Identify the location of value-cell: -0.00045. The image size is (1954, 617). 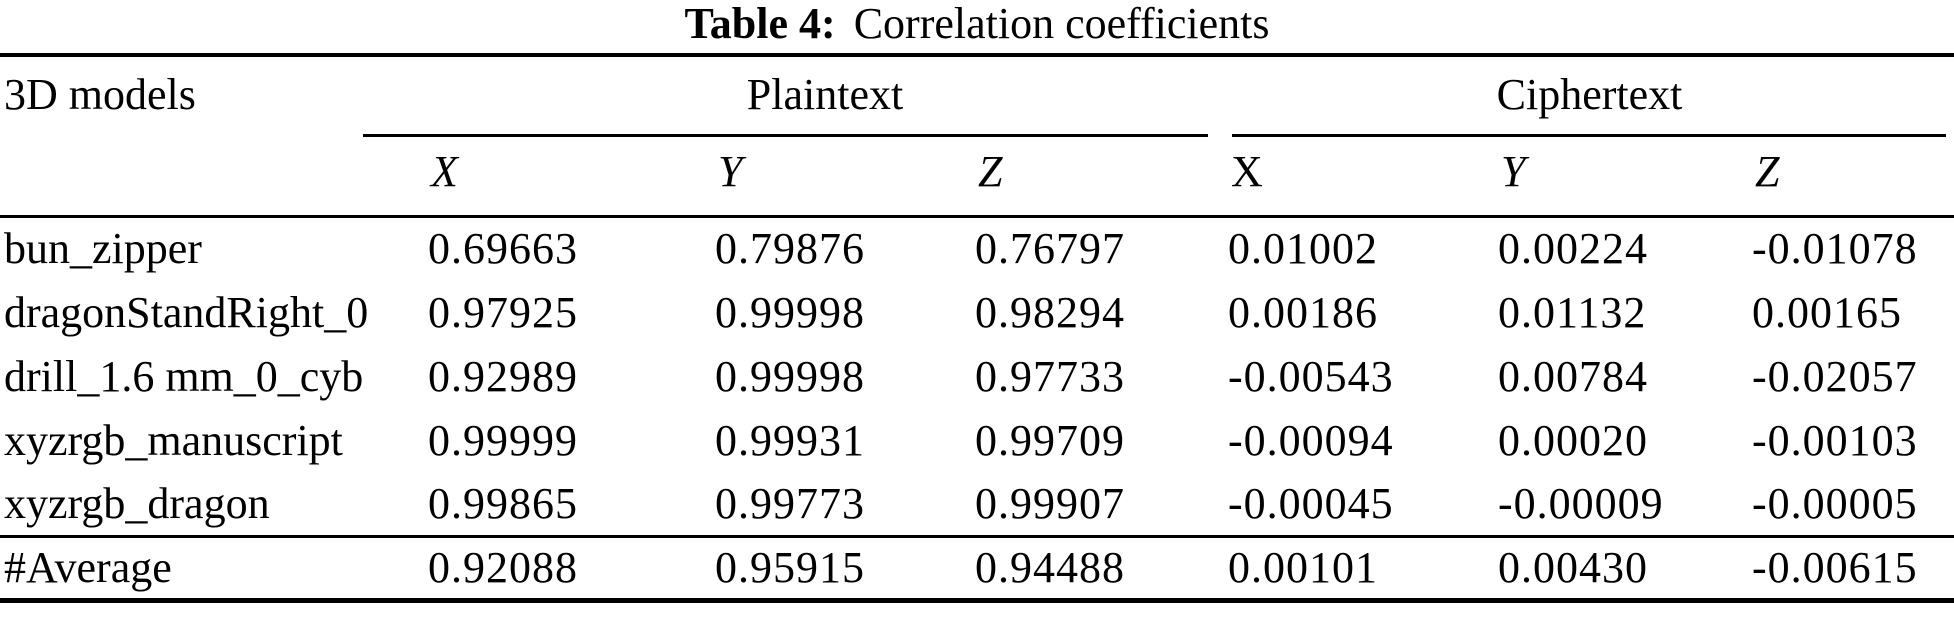
(1311, 503).